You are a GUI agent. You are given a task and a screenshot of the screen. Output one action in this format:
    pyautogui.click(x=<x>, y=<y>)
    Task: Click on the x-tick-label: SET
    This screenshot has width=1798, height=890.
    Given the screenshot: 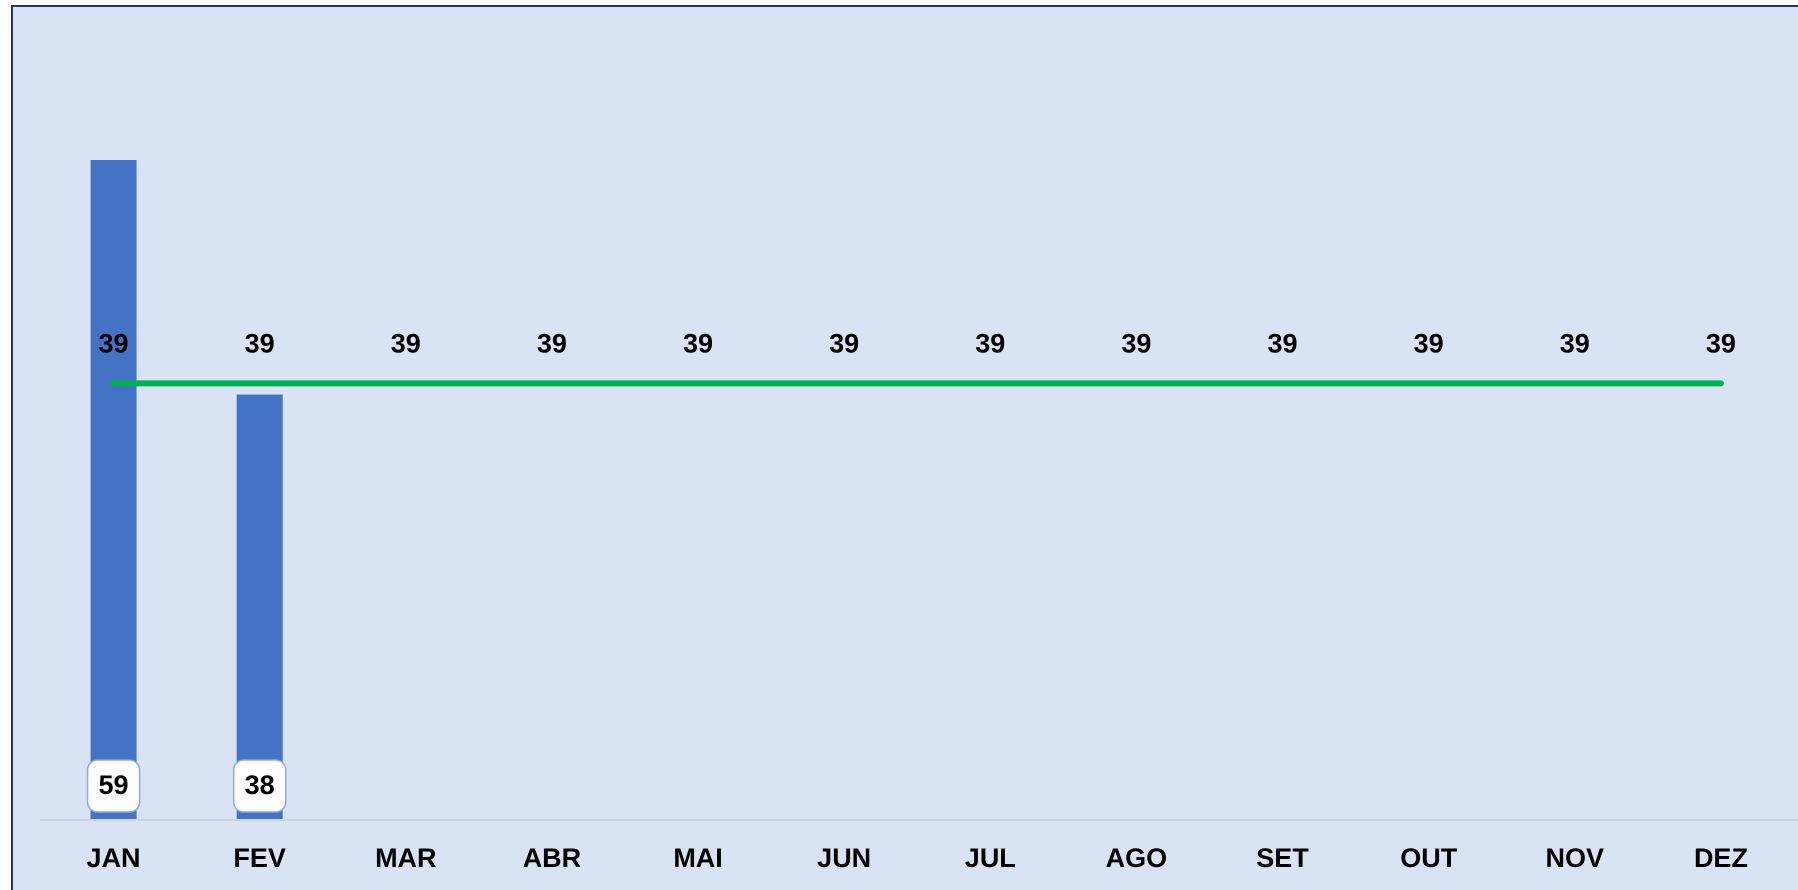 What is the action you would take?
    pyautogui.click(x=1282, y=858)
    